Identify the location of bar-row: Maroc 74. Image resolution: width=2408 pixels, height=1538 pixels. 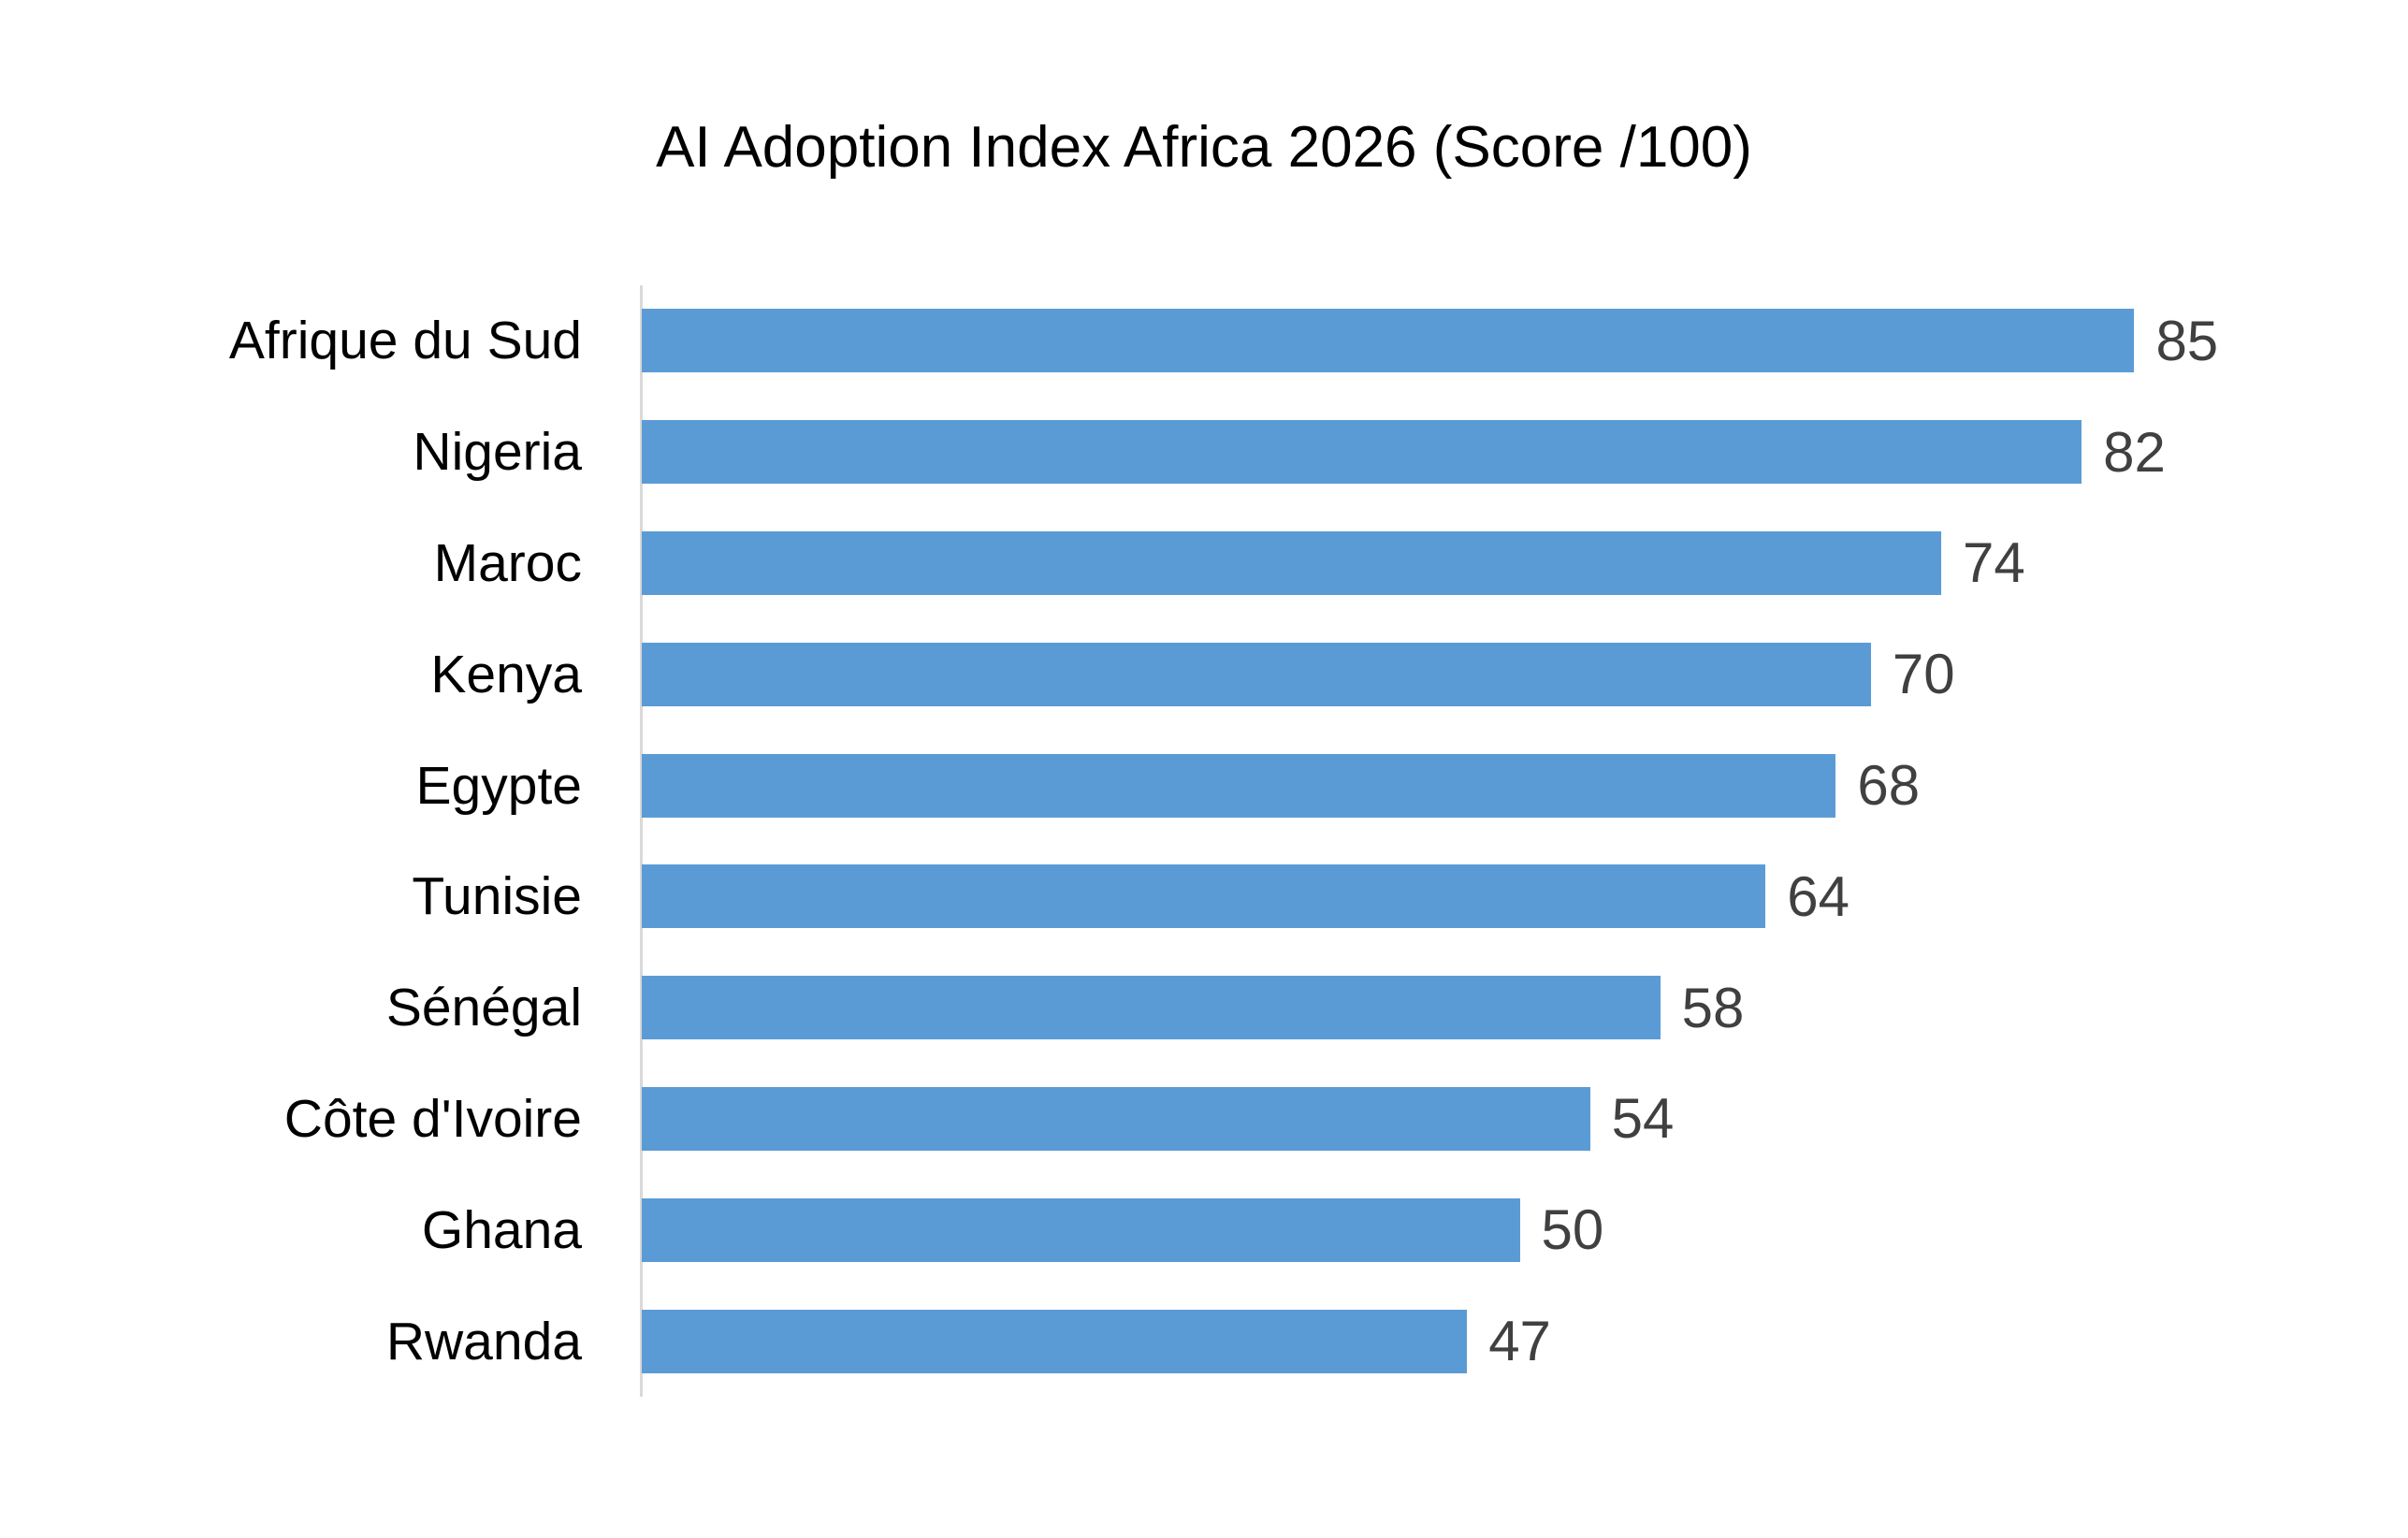
(1199, 563).